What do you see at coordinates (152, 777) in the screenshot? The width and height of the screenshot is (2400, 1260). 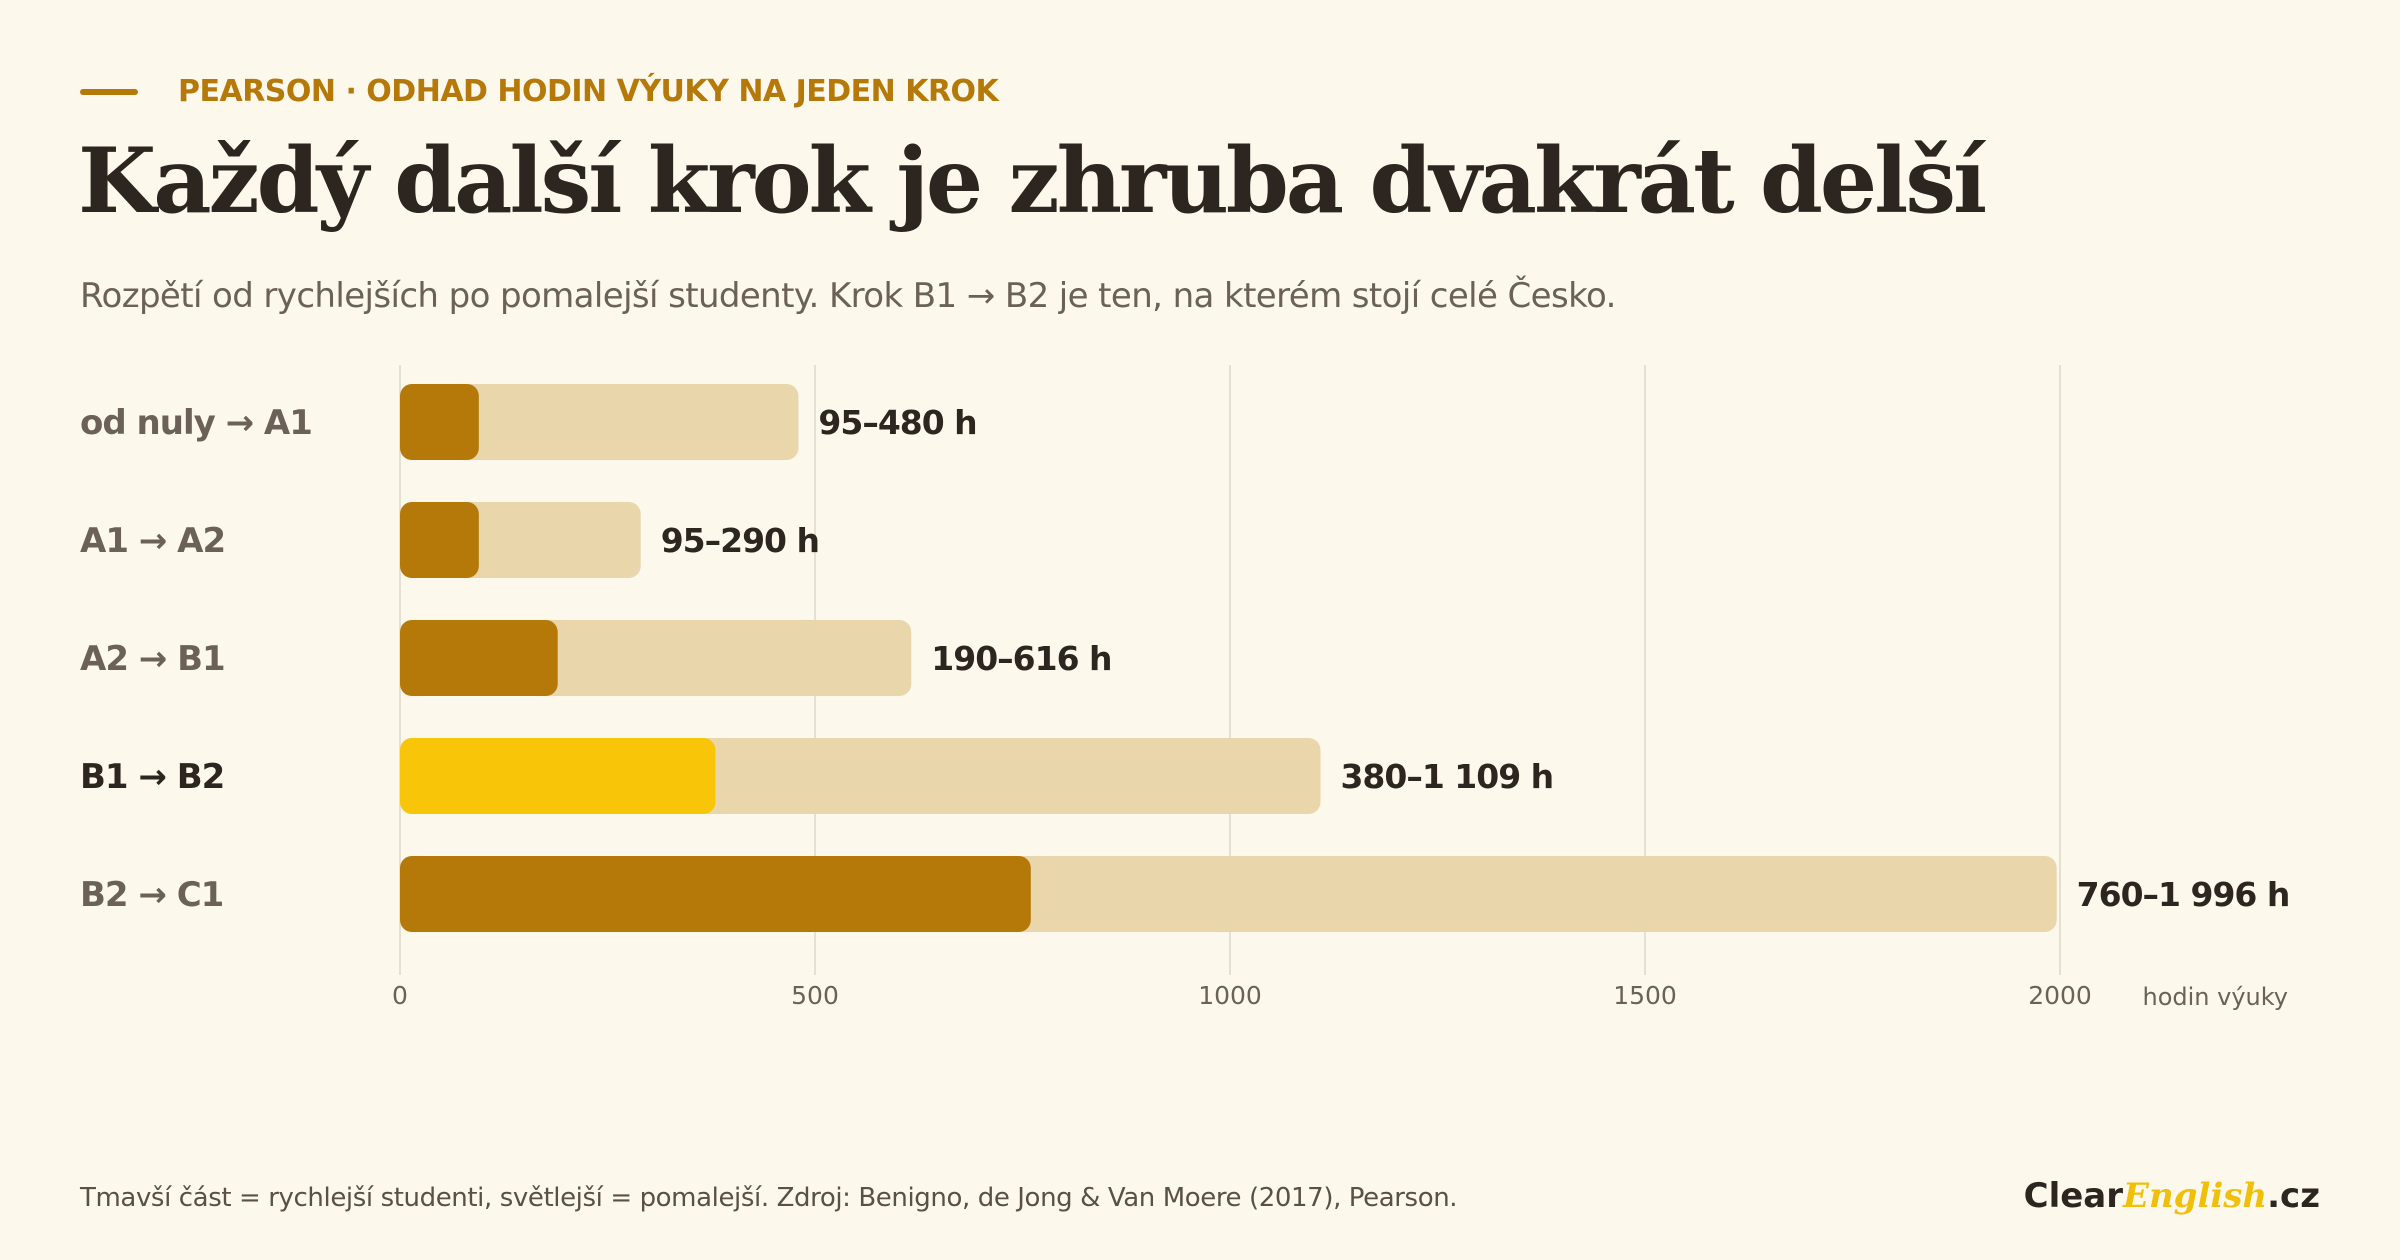 I see `category-label: B1 → B2` at bounding box center [152, 777].